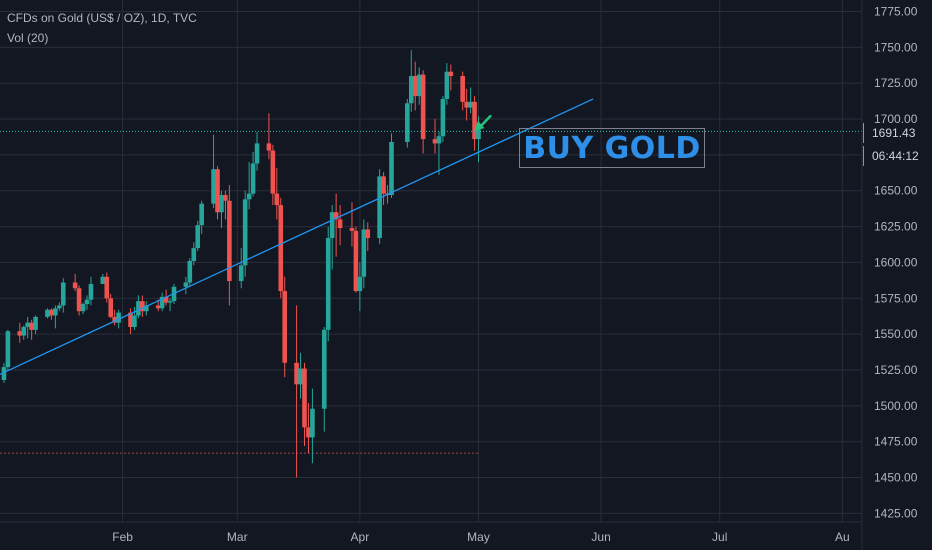 The width and height of the screenshot is (932, 550). I want to click on price-tick-label: 1700.00, so click(896, 119).